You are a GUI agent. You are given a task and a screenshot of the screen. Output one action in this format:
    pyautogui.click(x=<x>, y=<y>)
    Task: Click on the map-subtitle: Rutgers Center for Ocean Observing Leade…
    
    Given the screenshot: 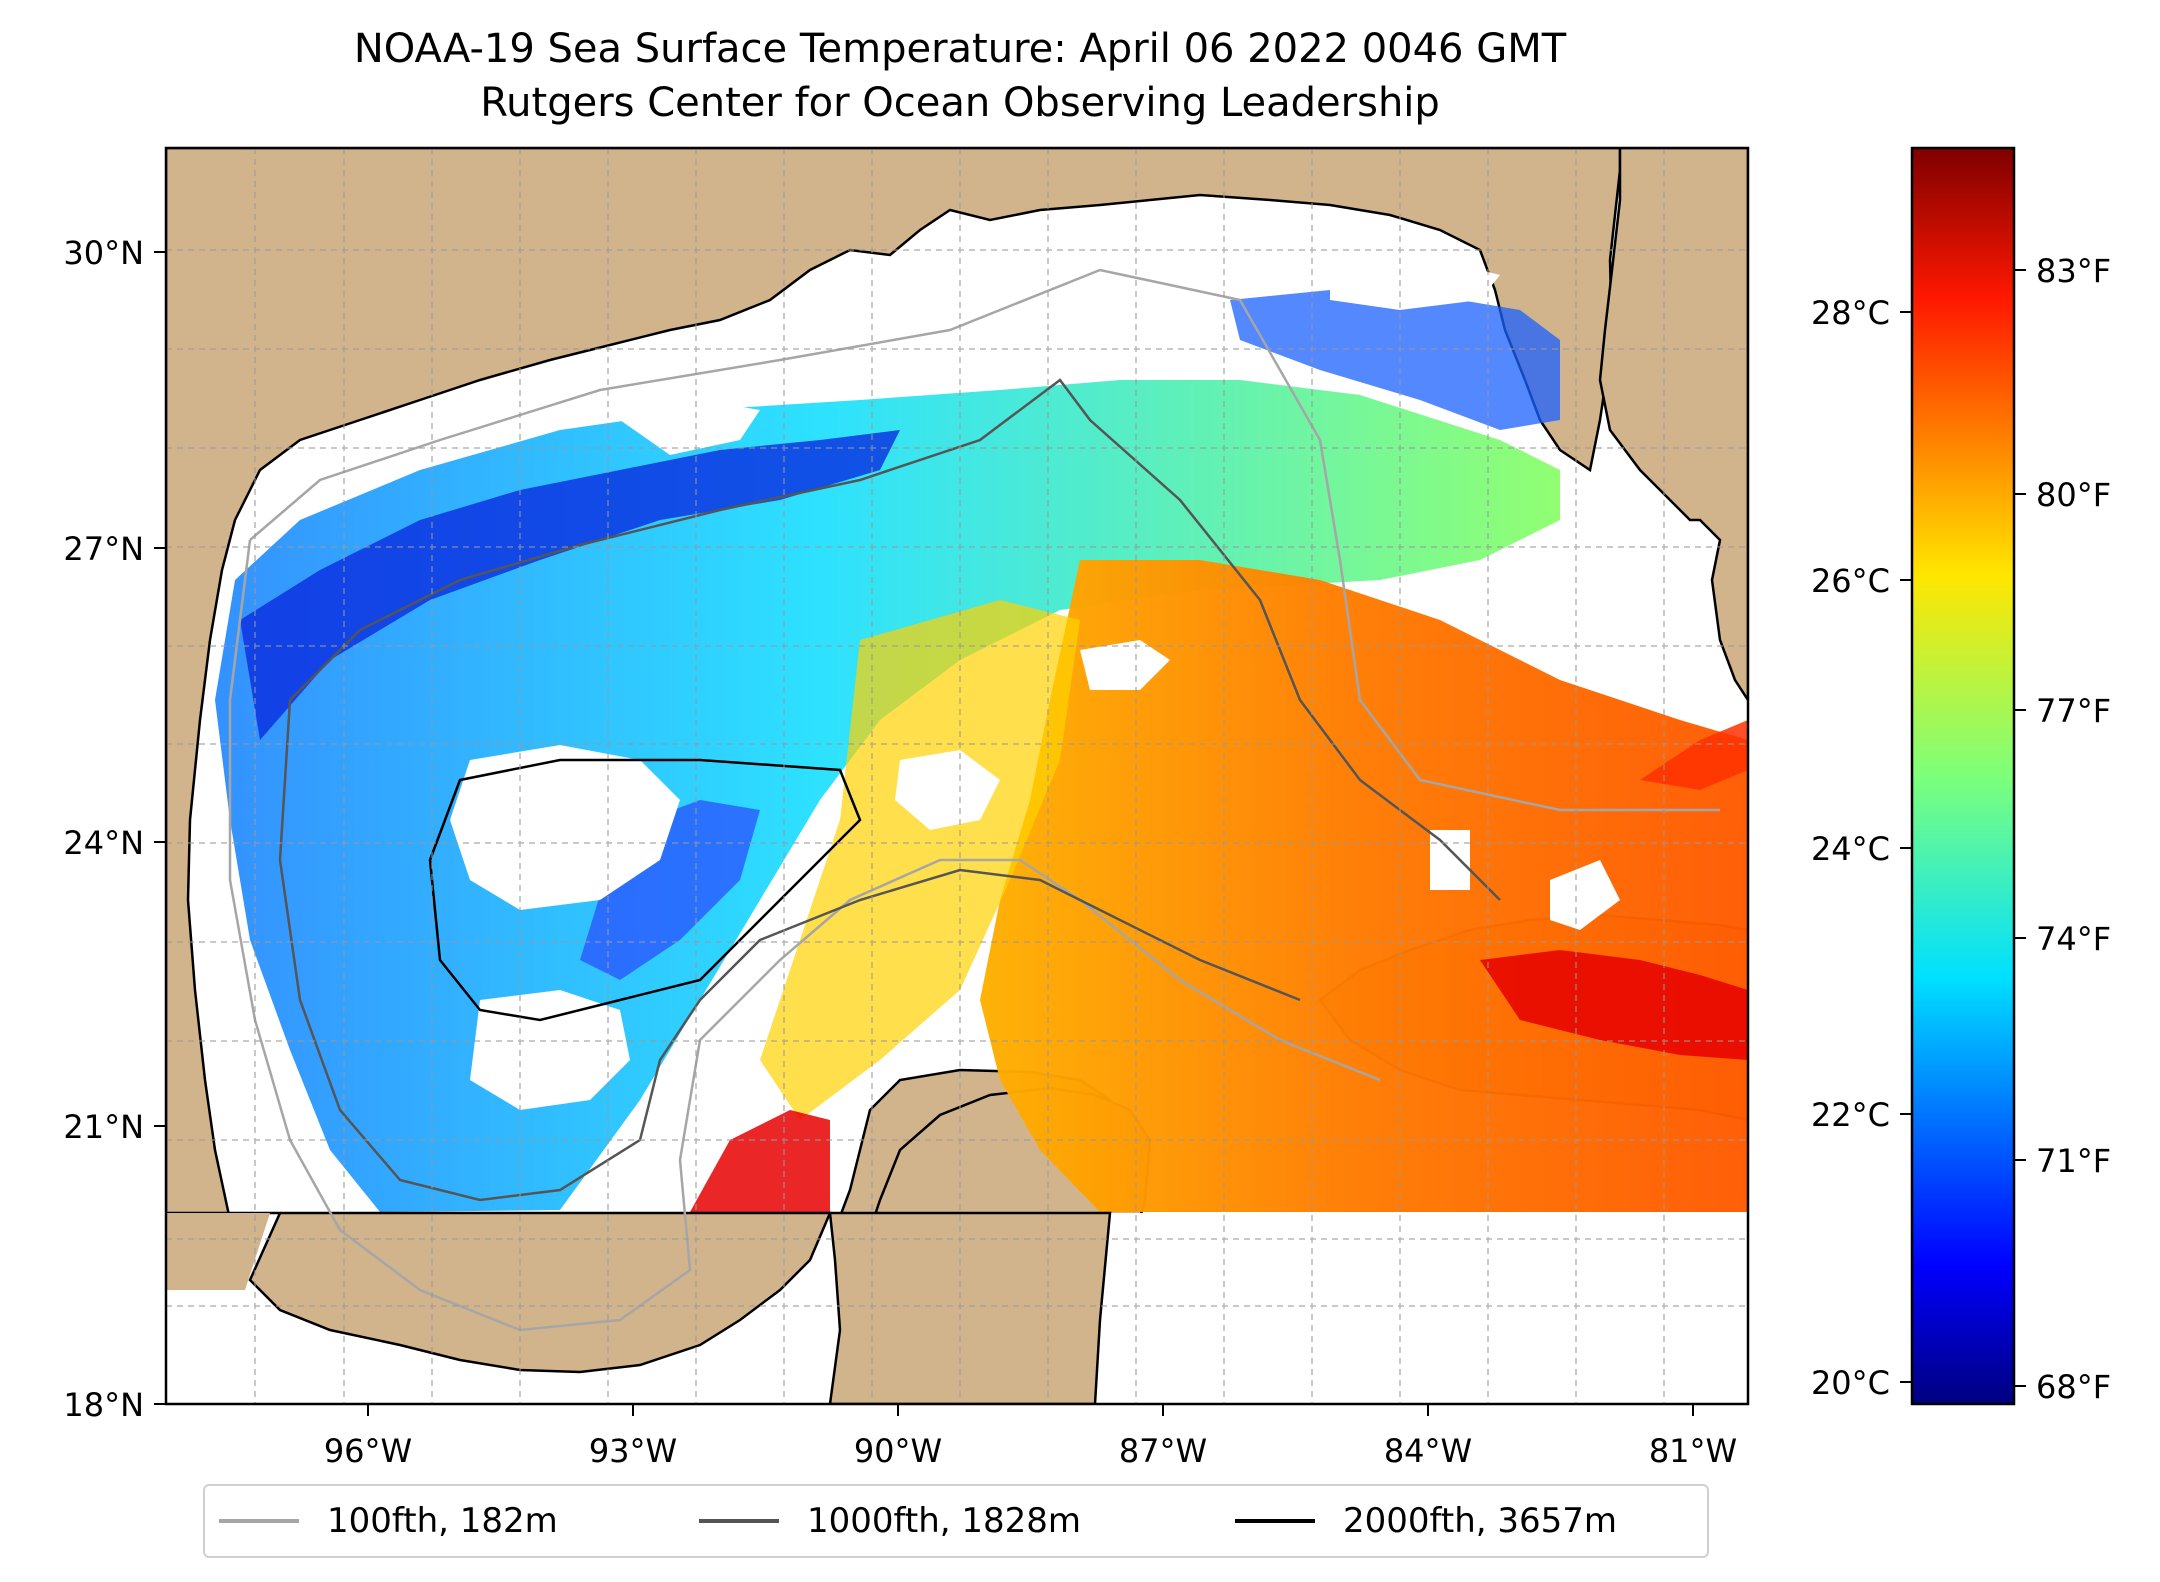 What is the action you would take?
    pyautogui.click(x=960, y=103)
    